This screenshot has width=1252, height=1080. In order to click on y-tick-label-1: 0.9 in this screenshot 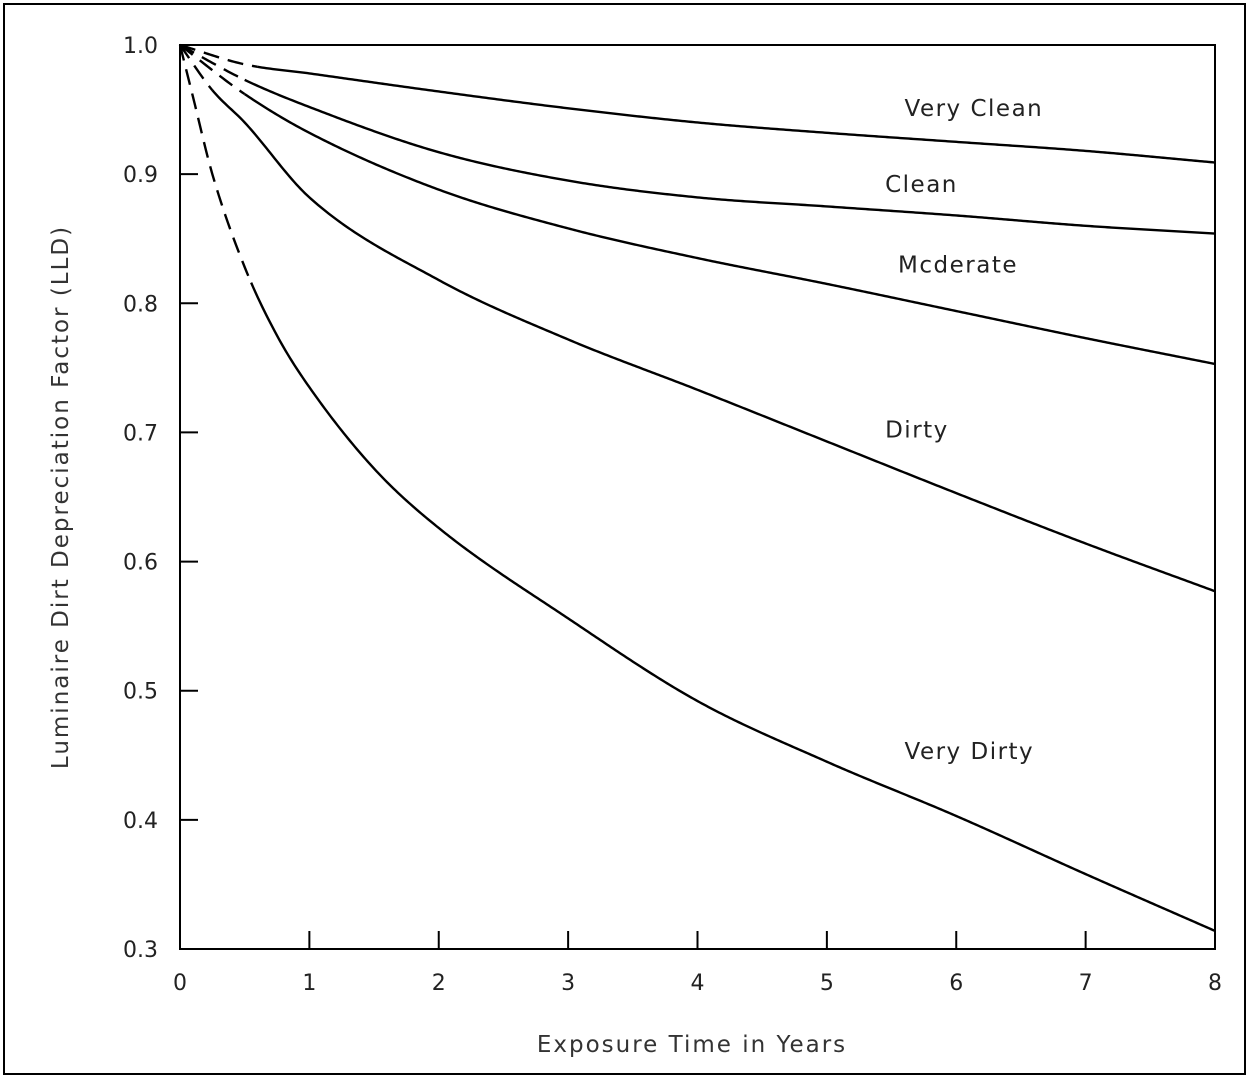, I will do `click(140, 175)`.